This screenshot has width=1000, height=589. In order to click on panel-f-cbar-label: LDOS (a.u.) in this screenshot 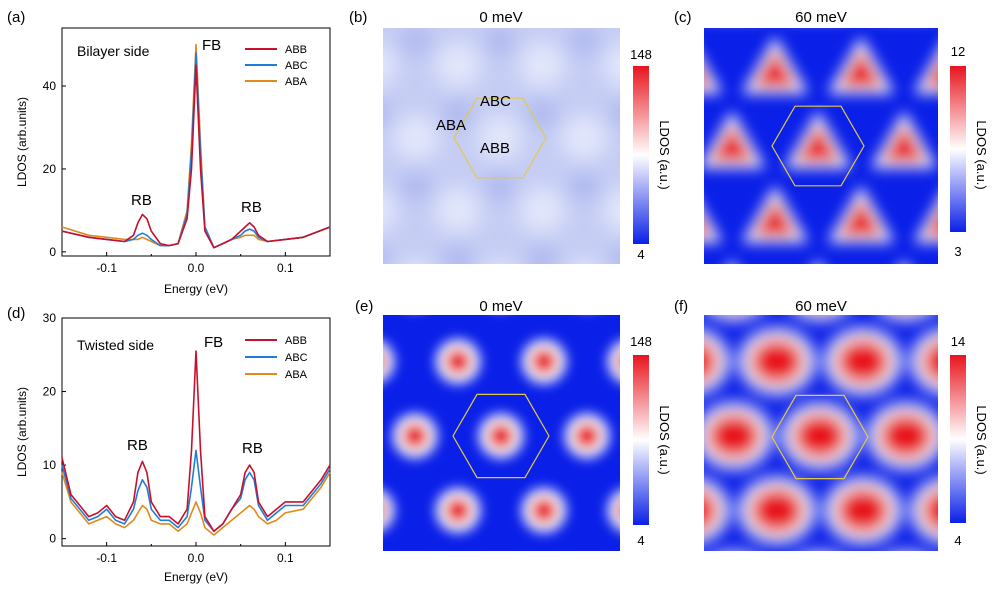, I will do `click(981, 439)`.